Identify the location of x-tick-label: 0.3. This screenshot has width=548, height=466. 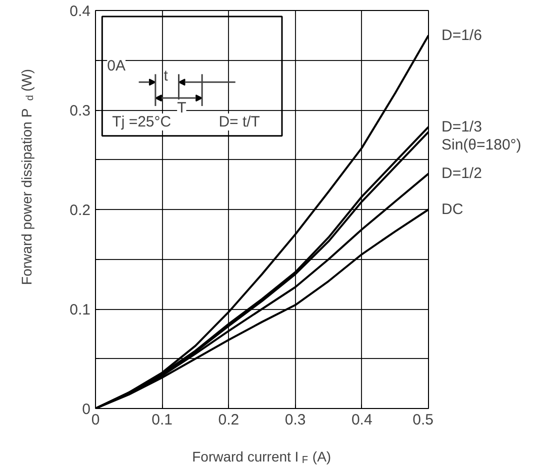
(295, 420).